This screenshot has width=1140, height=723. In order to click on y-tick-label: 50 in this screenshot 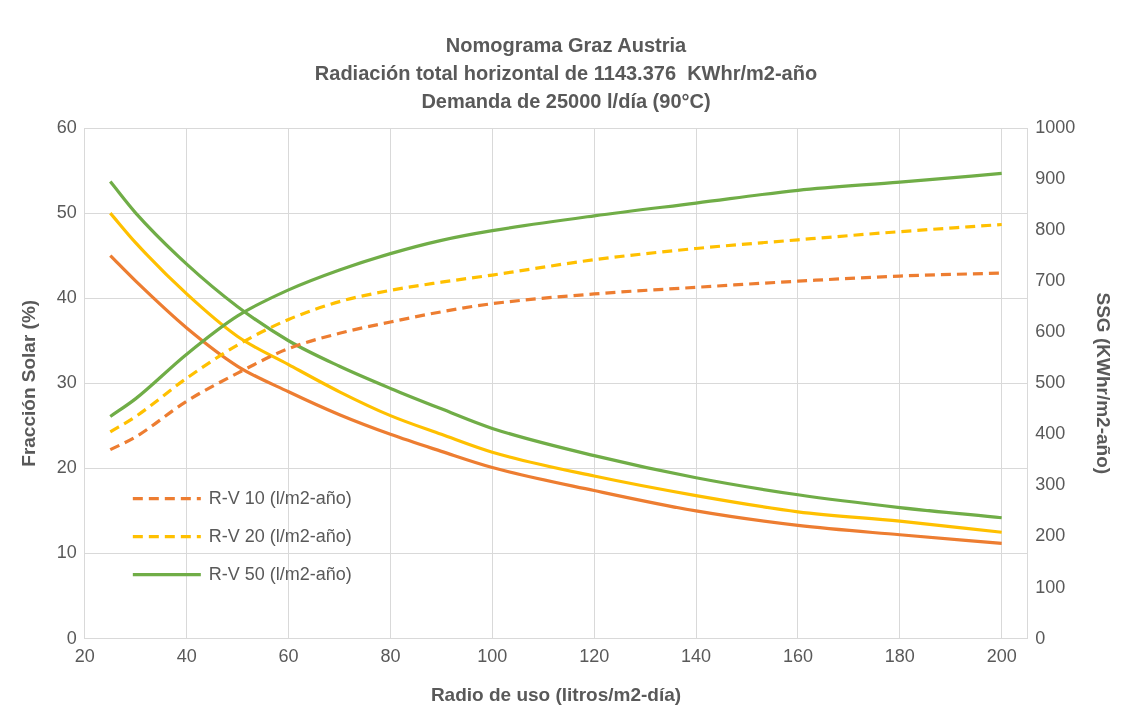, I will do `click(66, 212)`.